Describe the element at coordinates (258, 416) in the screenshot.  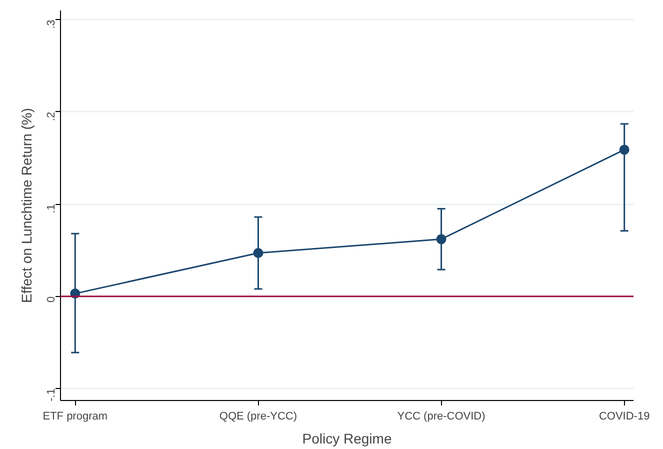
I see `x-tick-label: QQE (pre-YCC)` at that location.